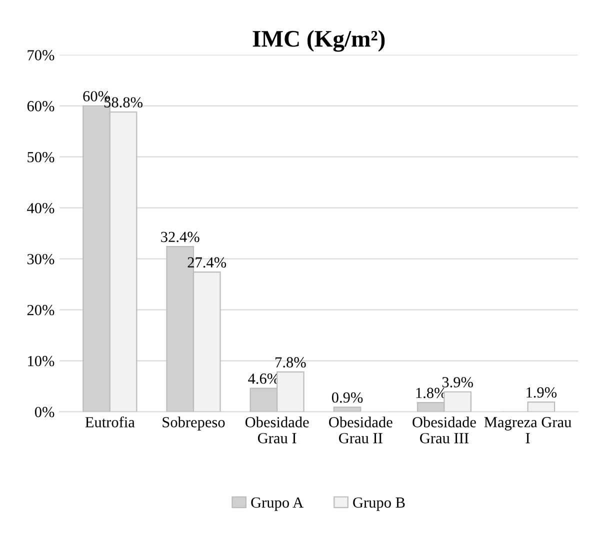  Describe the element at coordinates (193, 423) in the screenshot. I see `x-tick-label: Sobrepeso` at that location.